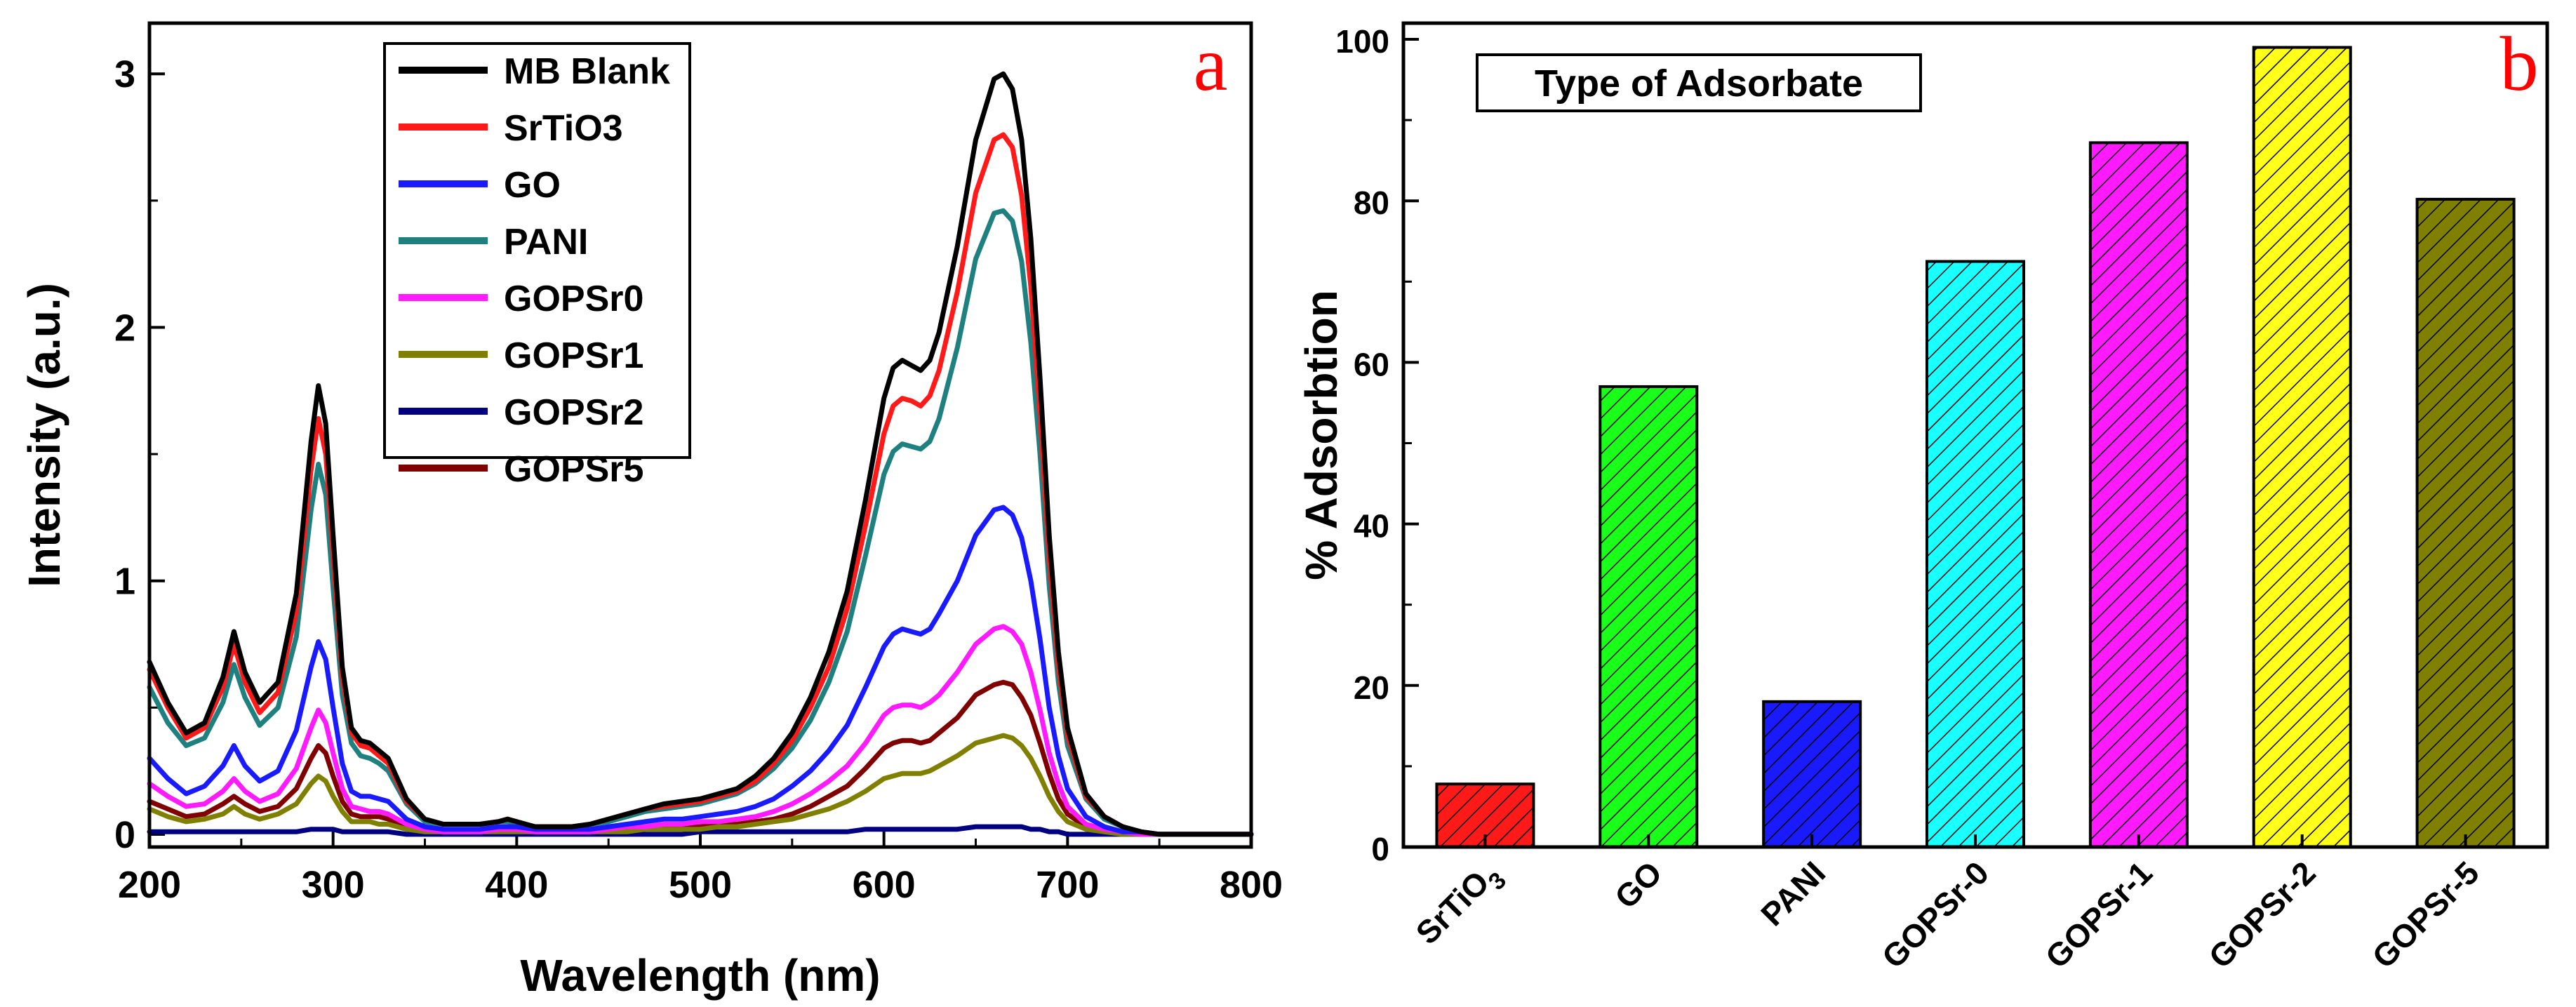 This screenshot has height=1007, width=2576. I want to click on legend-label: MB Blank, so click(587, 71).